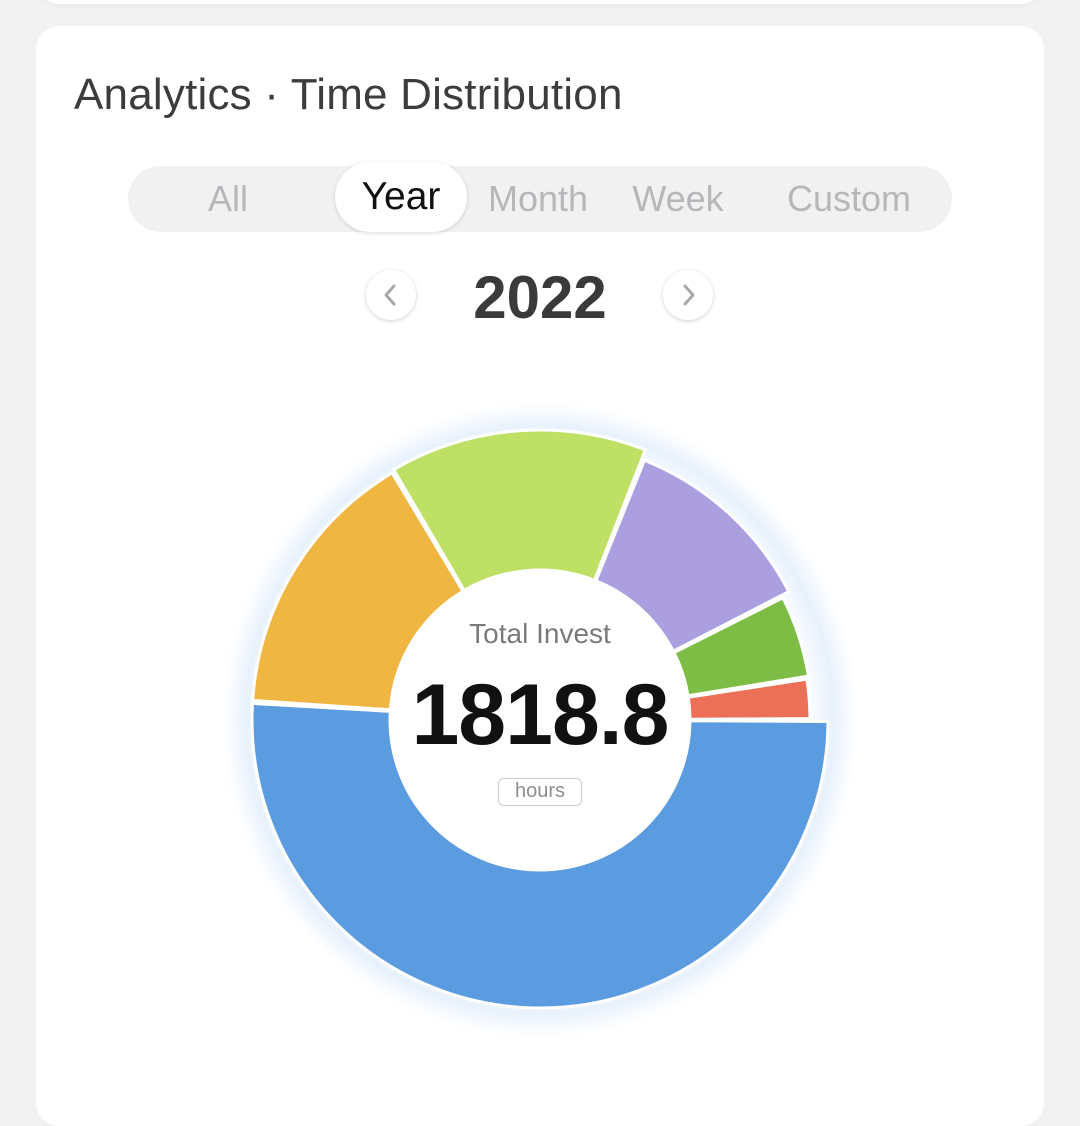  Describe the element at coordinates (227, 198) in the screenshot. I see `tab-all: All` at that location.